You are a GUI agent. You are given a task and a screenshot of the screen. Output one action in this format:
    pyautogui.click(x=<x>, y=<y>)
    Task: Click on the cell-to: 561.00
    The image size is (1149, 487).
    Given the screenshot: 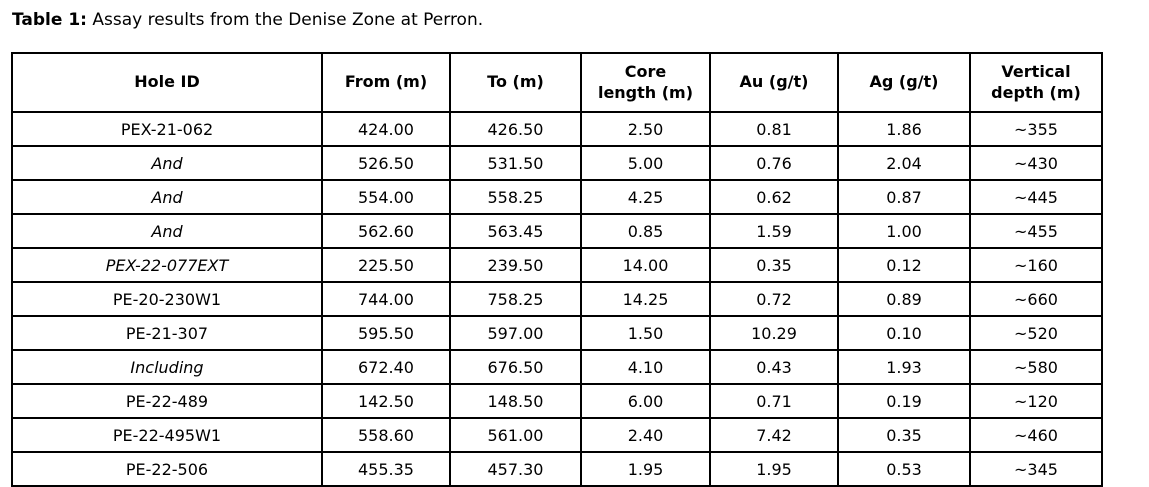 What is the action you would take?
    pyautogui.click(x=515, y=435)
    